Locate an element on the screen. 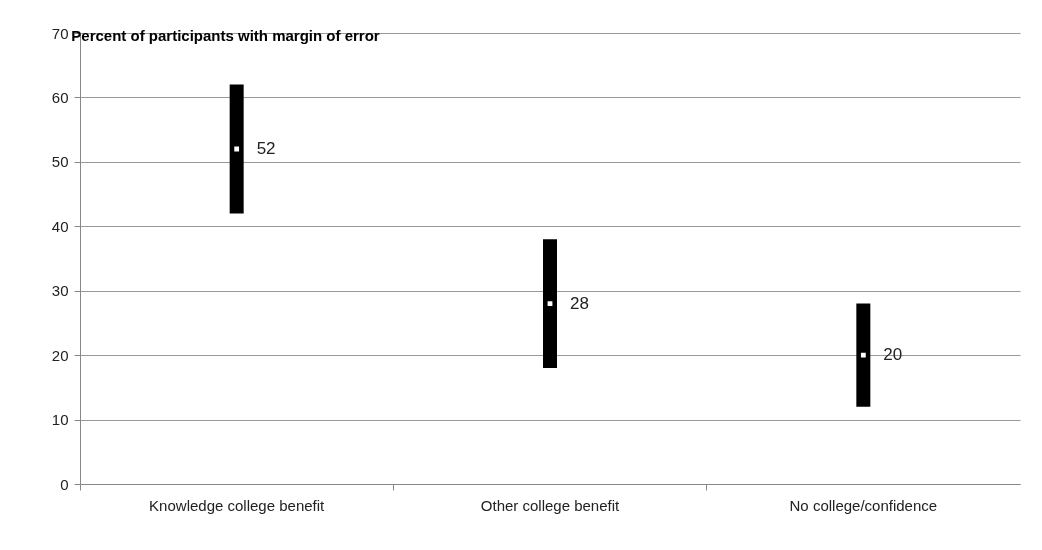  y-tick-label: 10 is located at coordinates (60, 420).